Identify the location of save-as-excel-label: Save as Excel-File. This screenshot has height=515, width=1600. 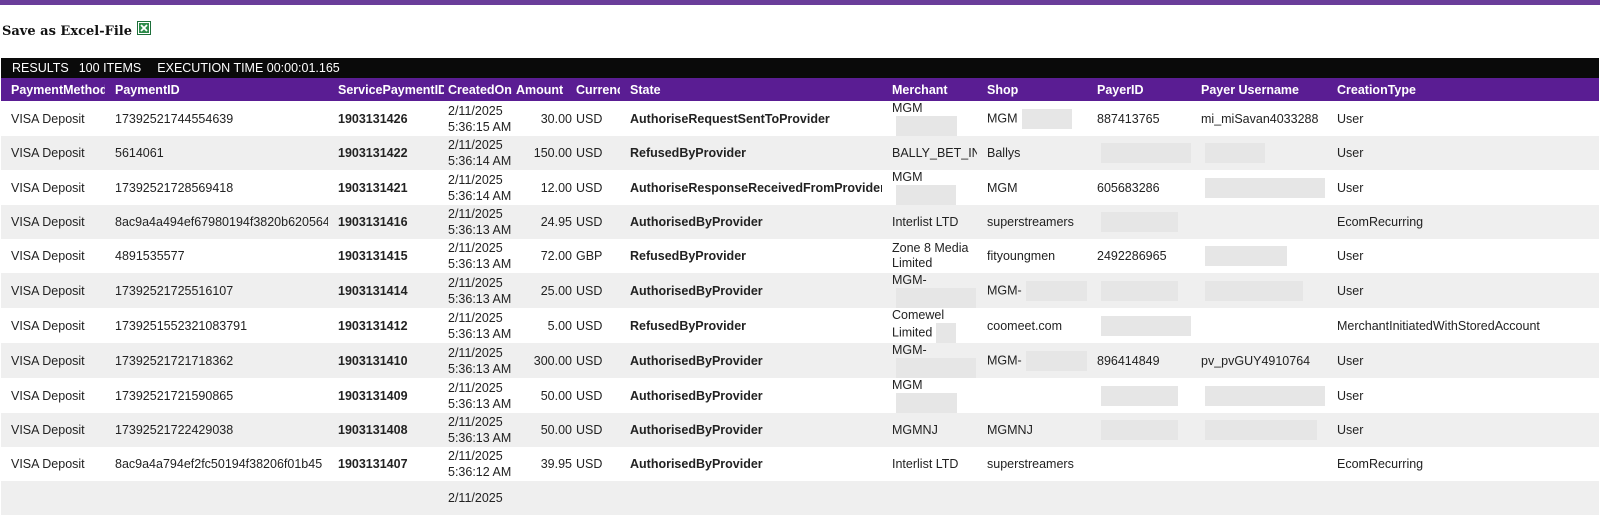
(67, 31).